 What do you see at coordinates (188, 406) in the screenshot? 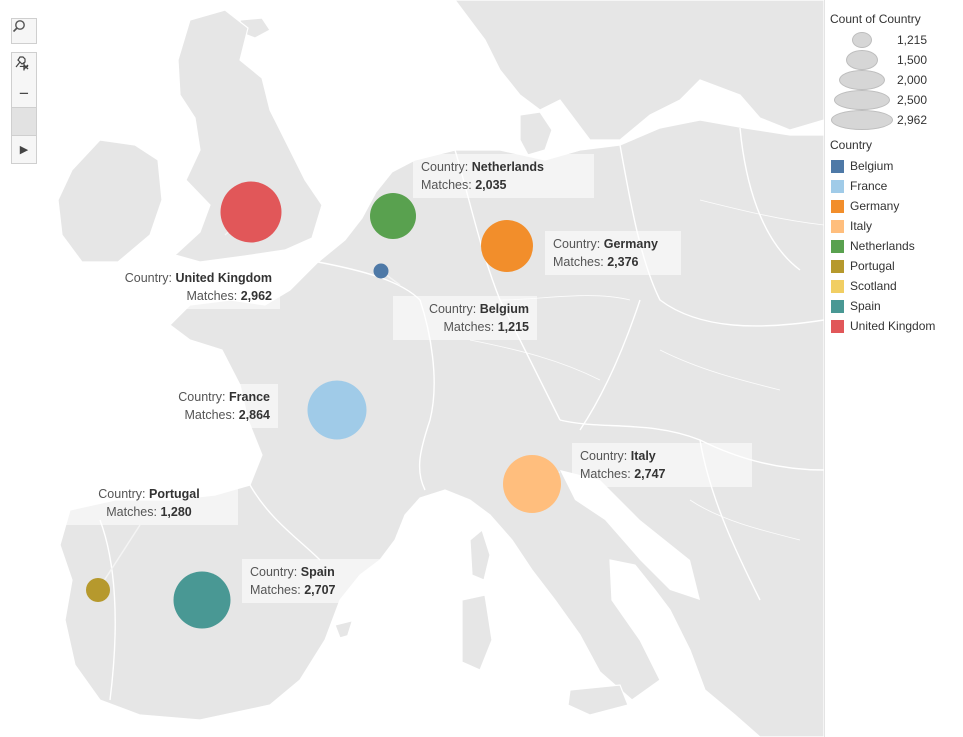
I see `label-france: Country: France Matches: 2,864` at bounding box center [188, 406].